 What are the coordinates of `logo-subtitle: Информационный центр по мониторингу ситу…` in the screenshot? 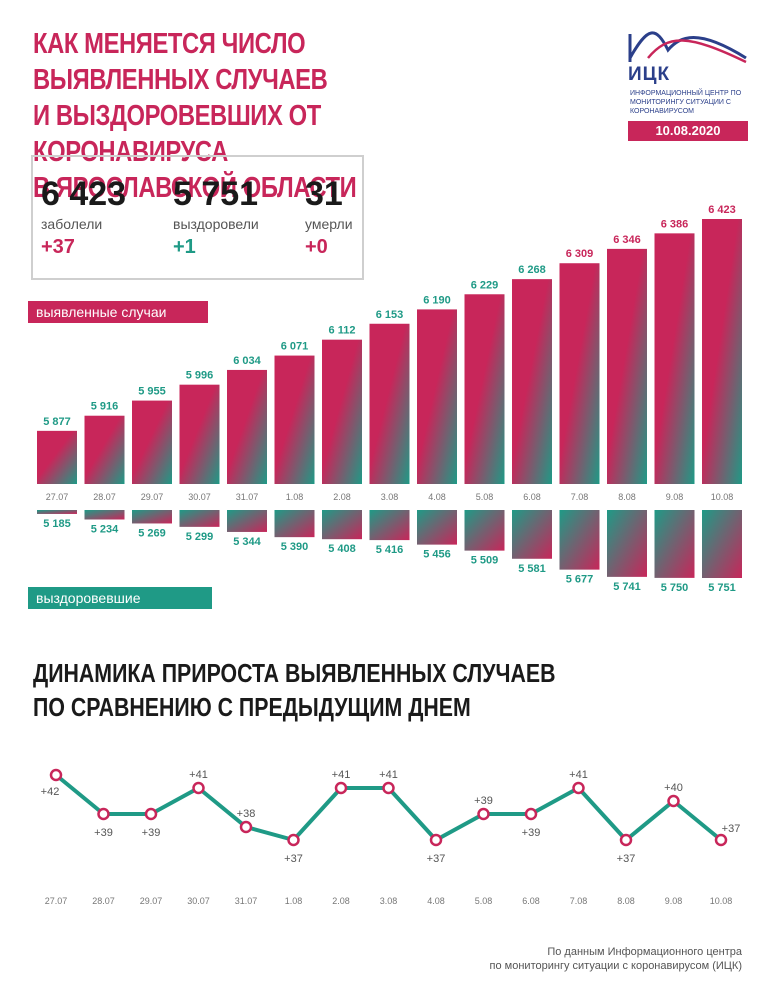 It's located at (686, 102).